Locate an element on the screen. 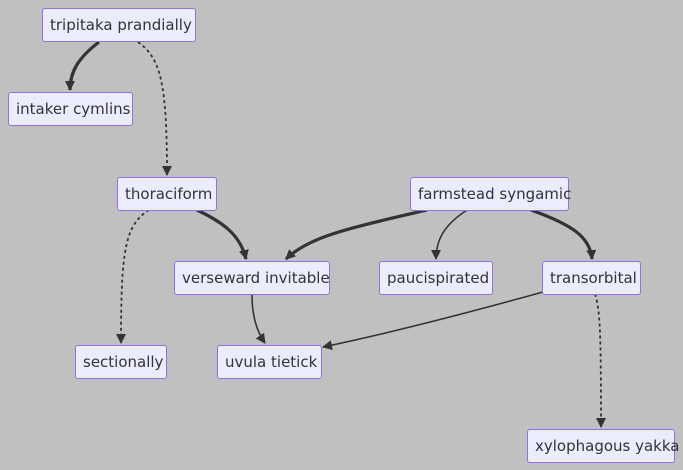 The image size is (683, 470). edge-farmstead-to-paucispirated is located at coordinates (449, 234).